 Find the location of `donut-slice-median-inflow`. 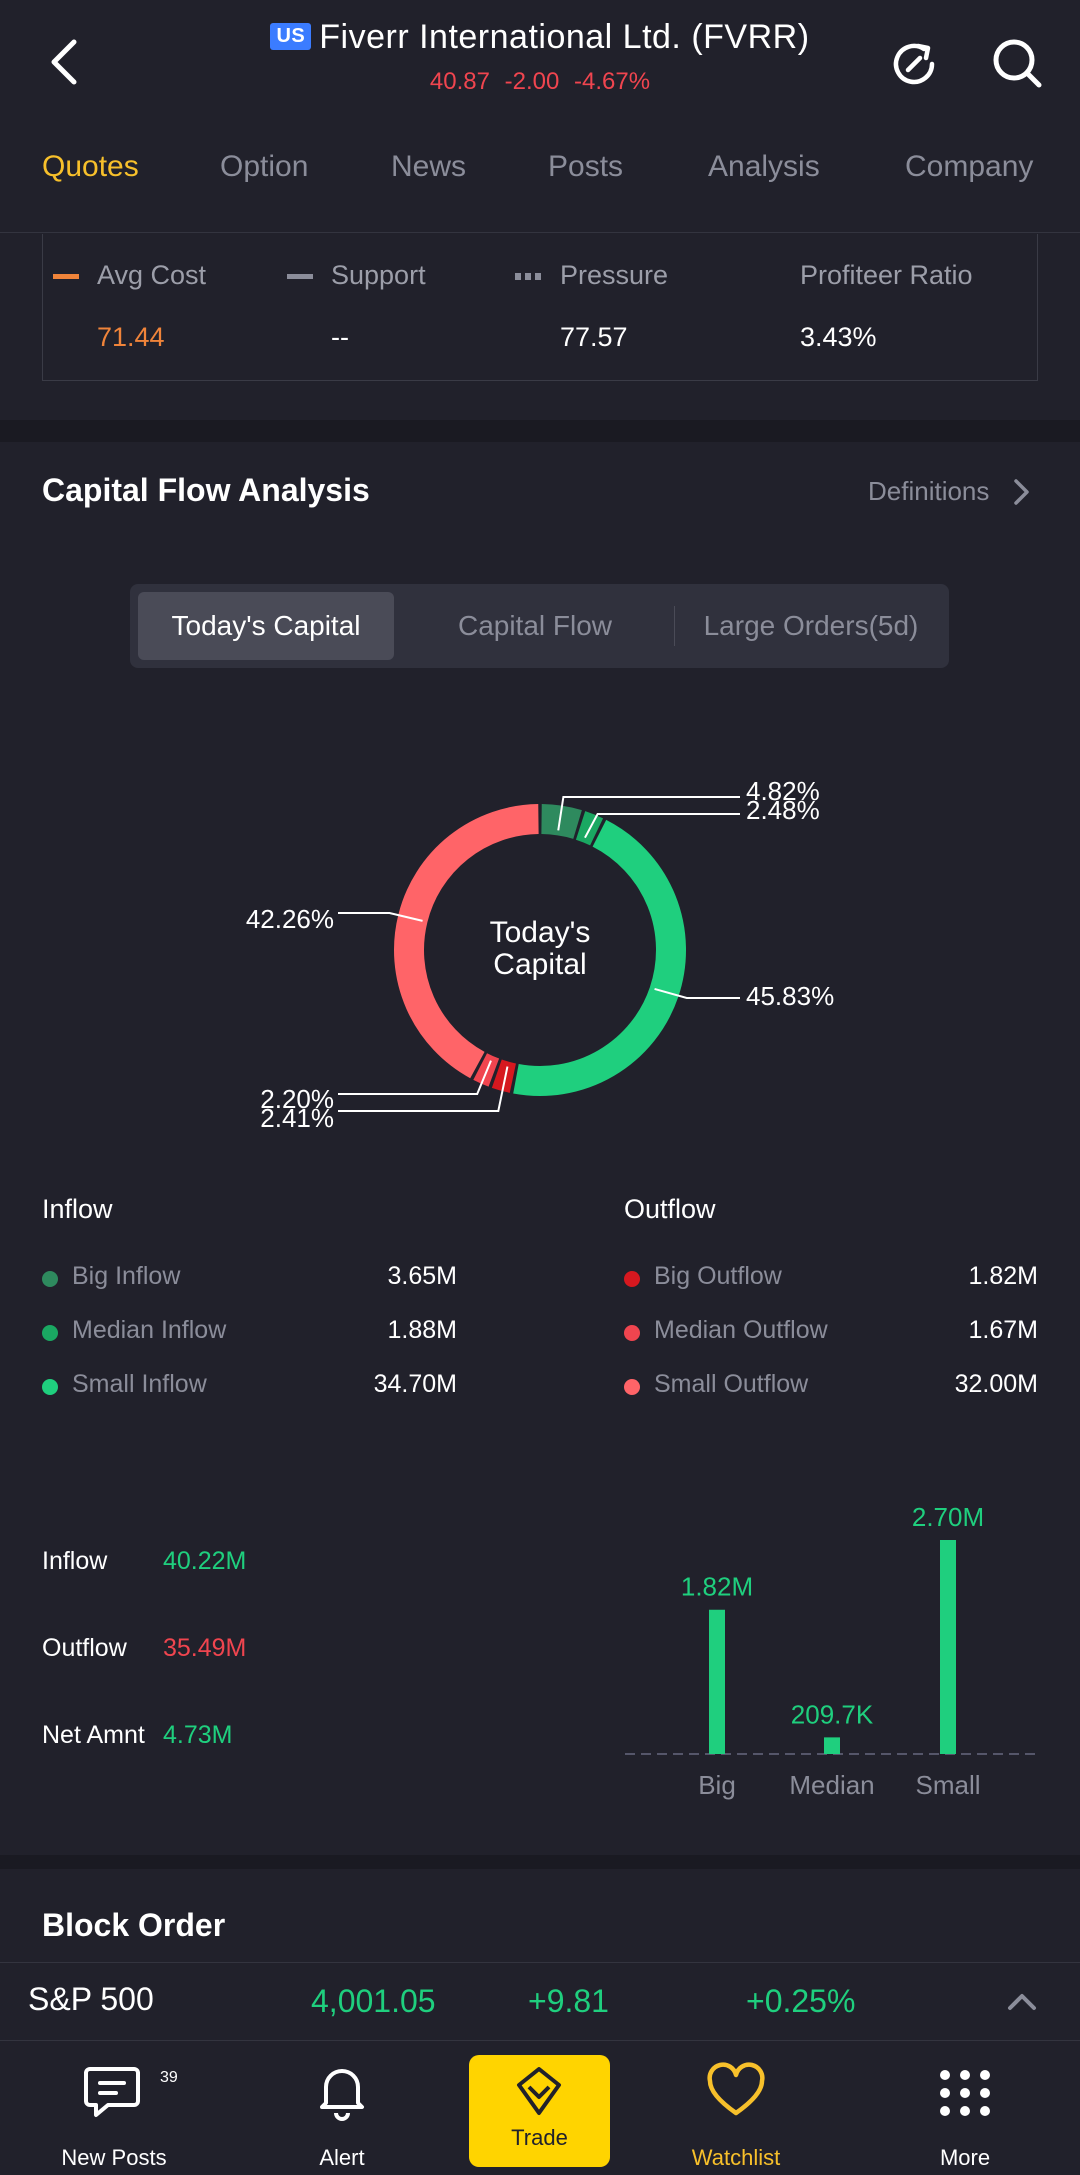

donut-slice-median-inflow is located at coordinates (589, 828).